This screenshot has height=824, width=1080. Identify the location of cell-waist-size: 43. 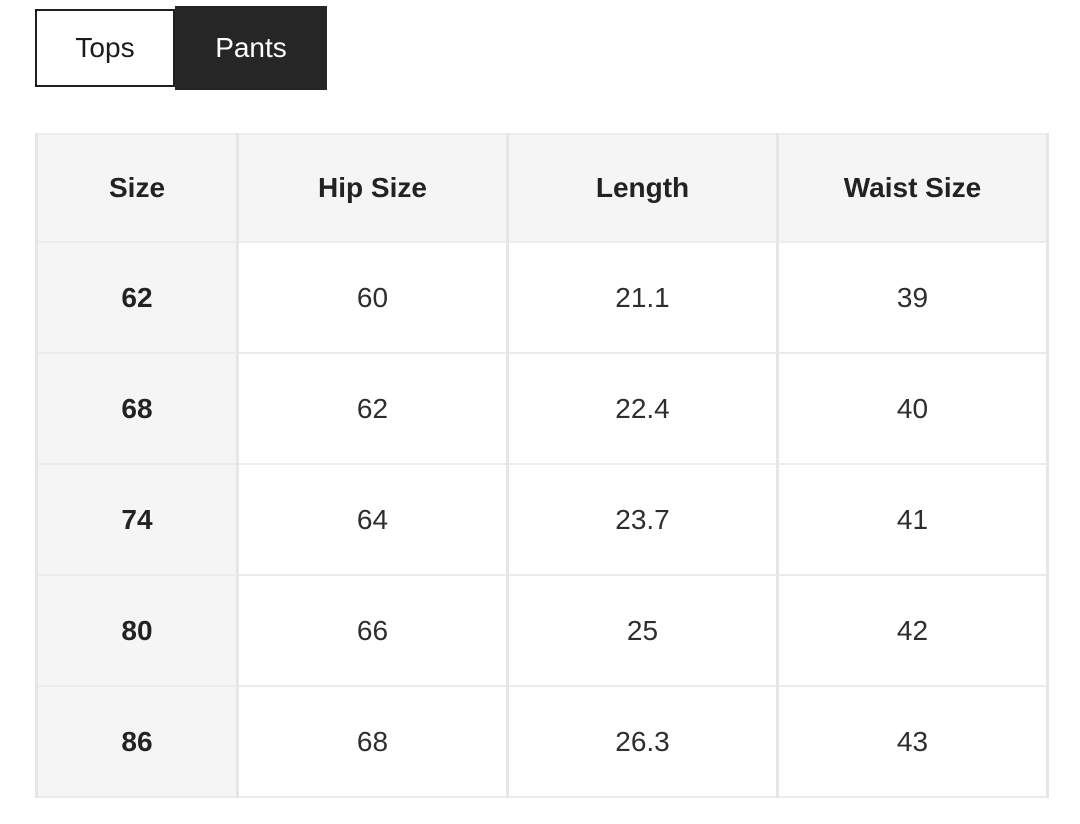
(912, 741).